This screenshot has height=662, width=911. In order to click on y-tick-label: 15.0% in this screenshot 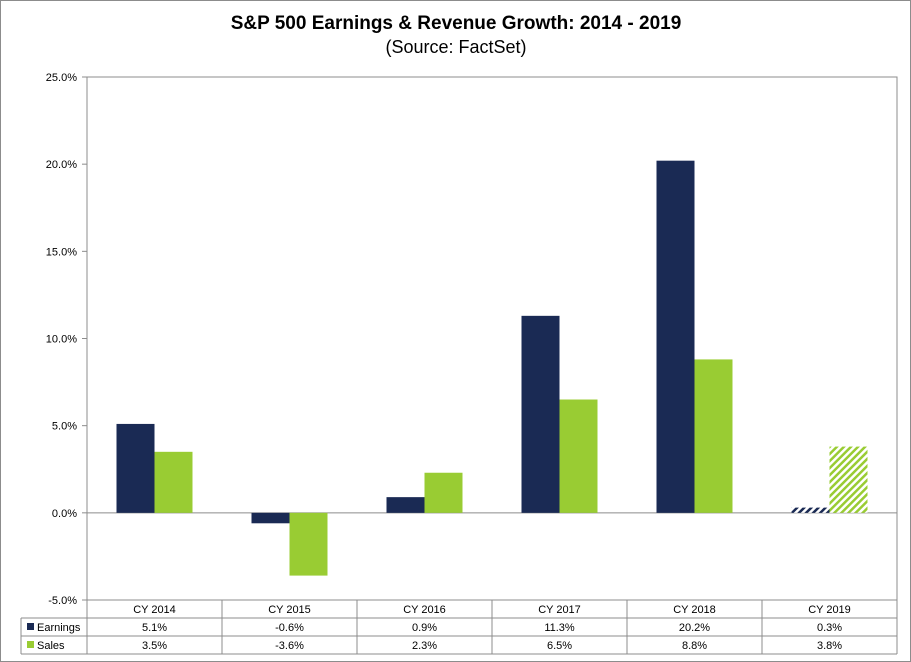, I will do `click(61, 252)`.